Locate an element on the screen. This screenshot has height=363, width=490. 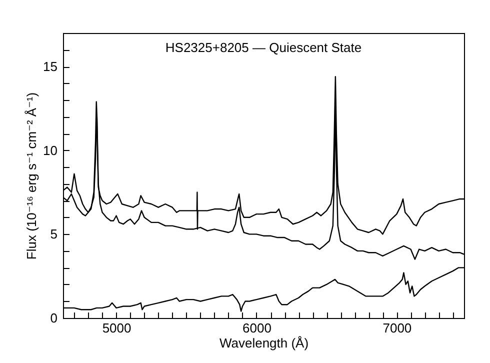
x-tick-label: 5000 is located at coordinates (117, 328).